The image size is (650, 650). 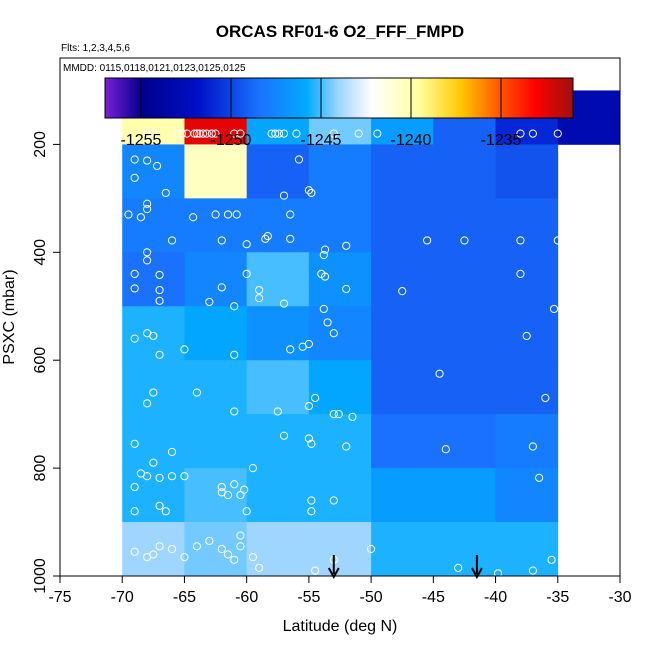 I want to click on y-tick-label: 200, so click(x=40, y=144).